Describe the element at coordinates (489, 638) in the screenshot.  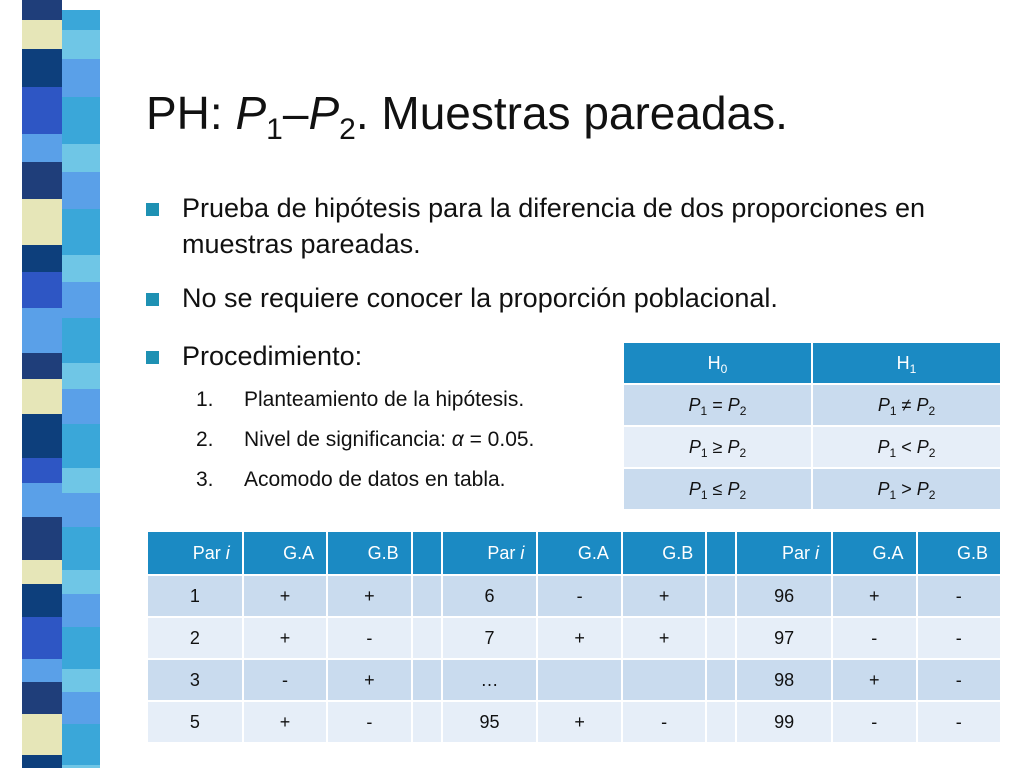
I see `table-cell: 7` at that location.